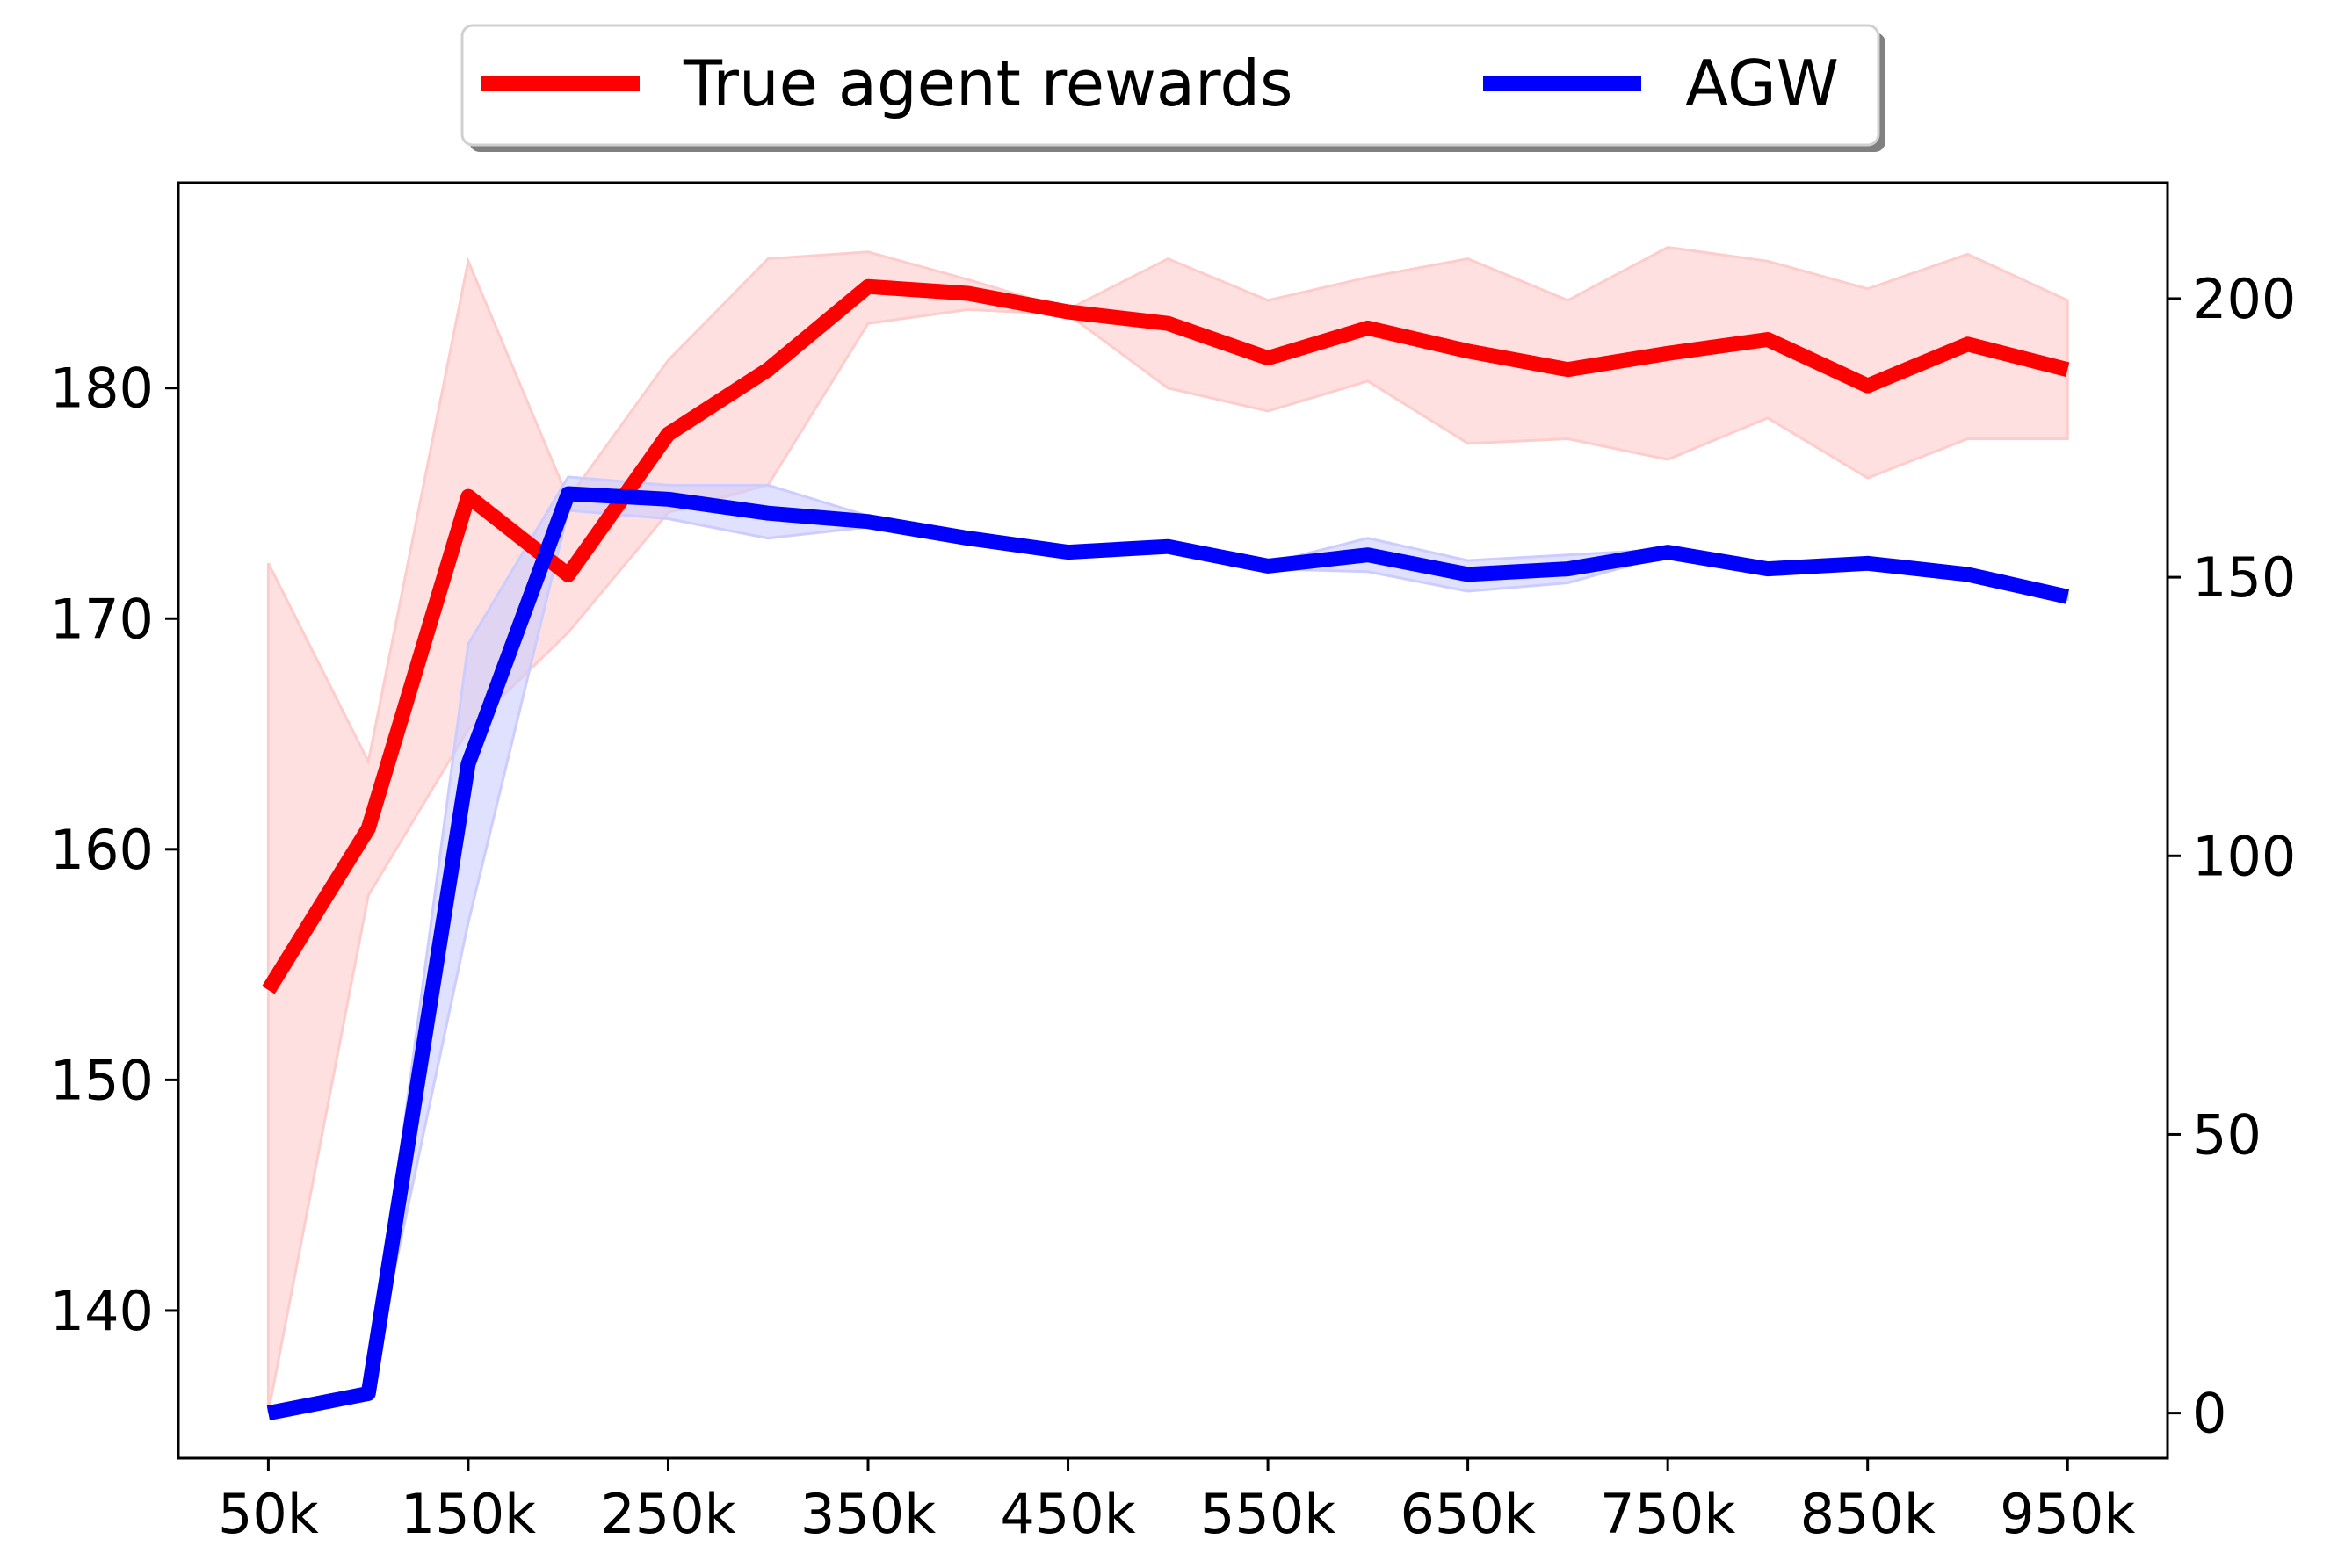  I want to click on legend: True agent rewards AGW, so click(1172, 88).